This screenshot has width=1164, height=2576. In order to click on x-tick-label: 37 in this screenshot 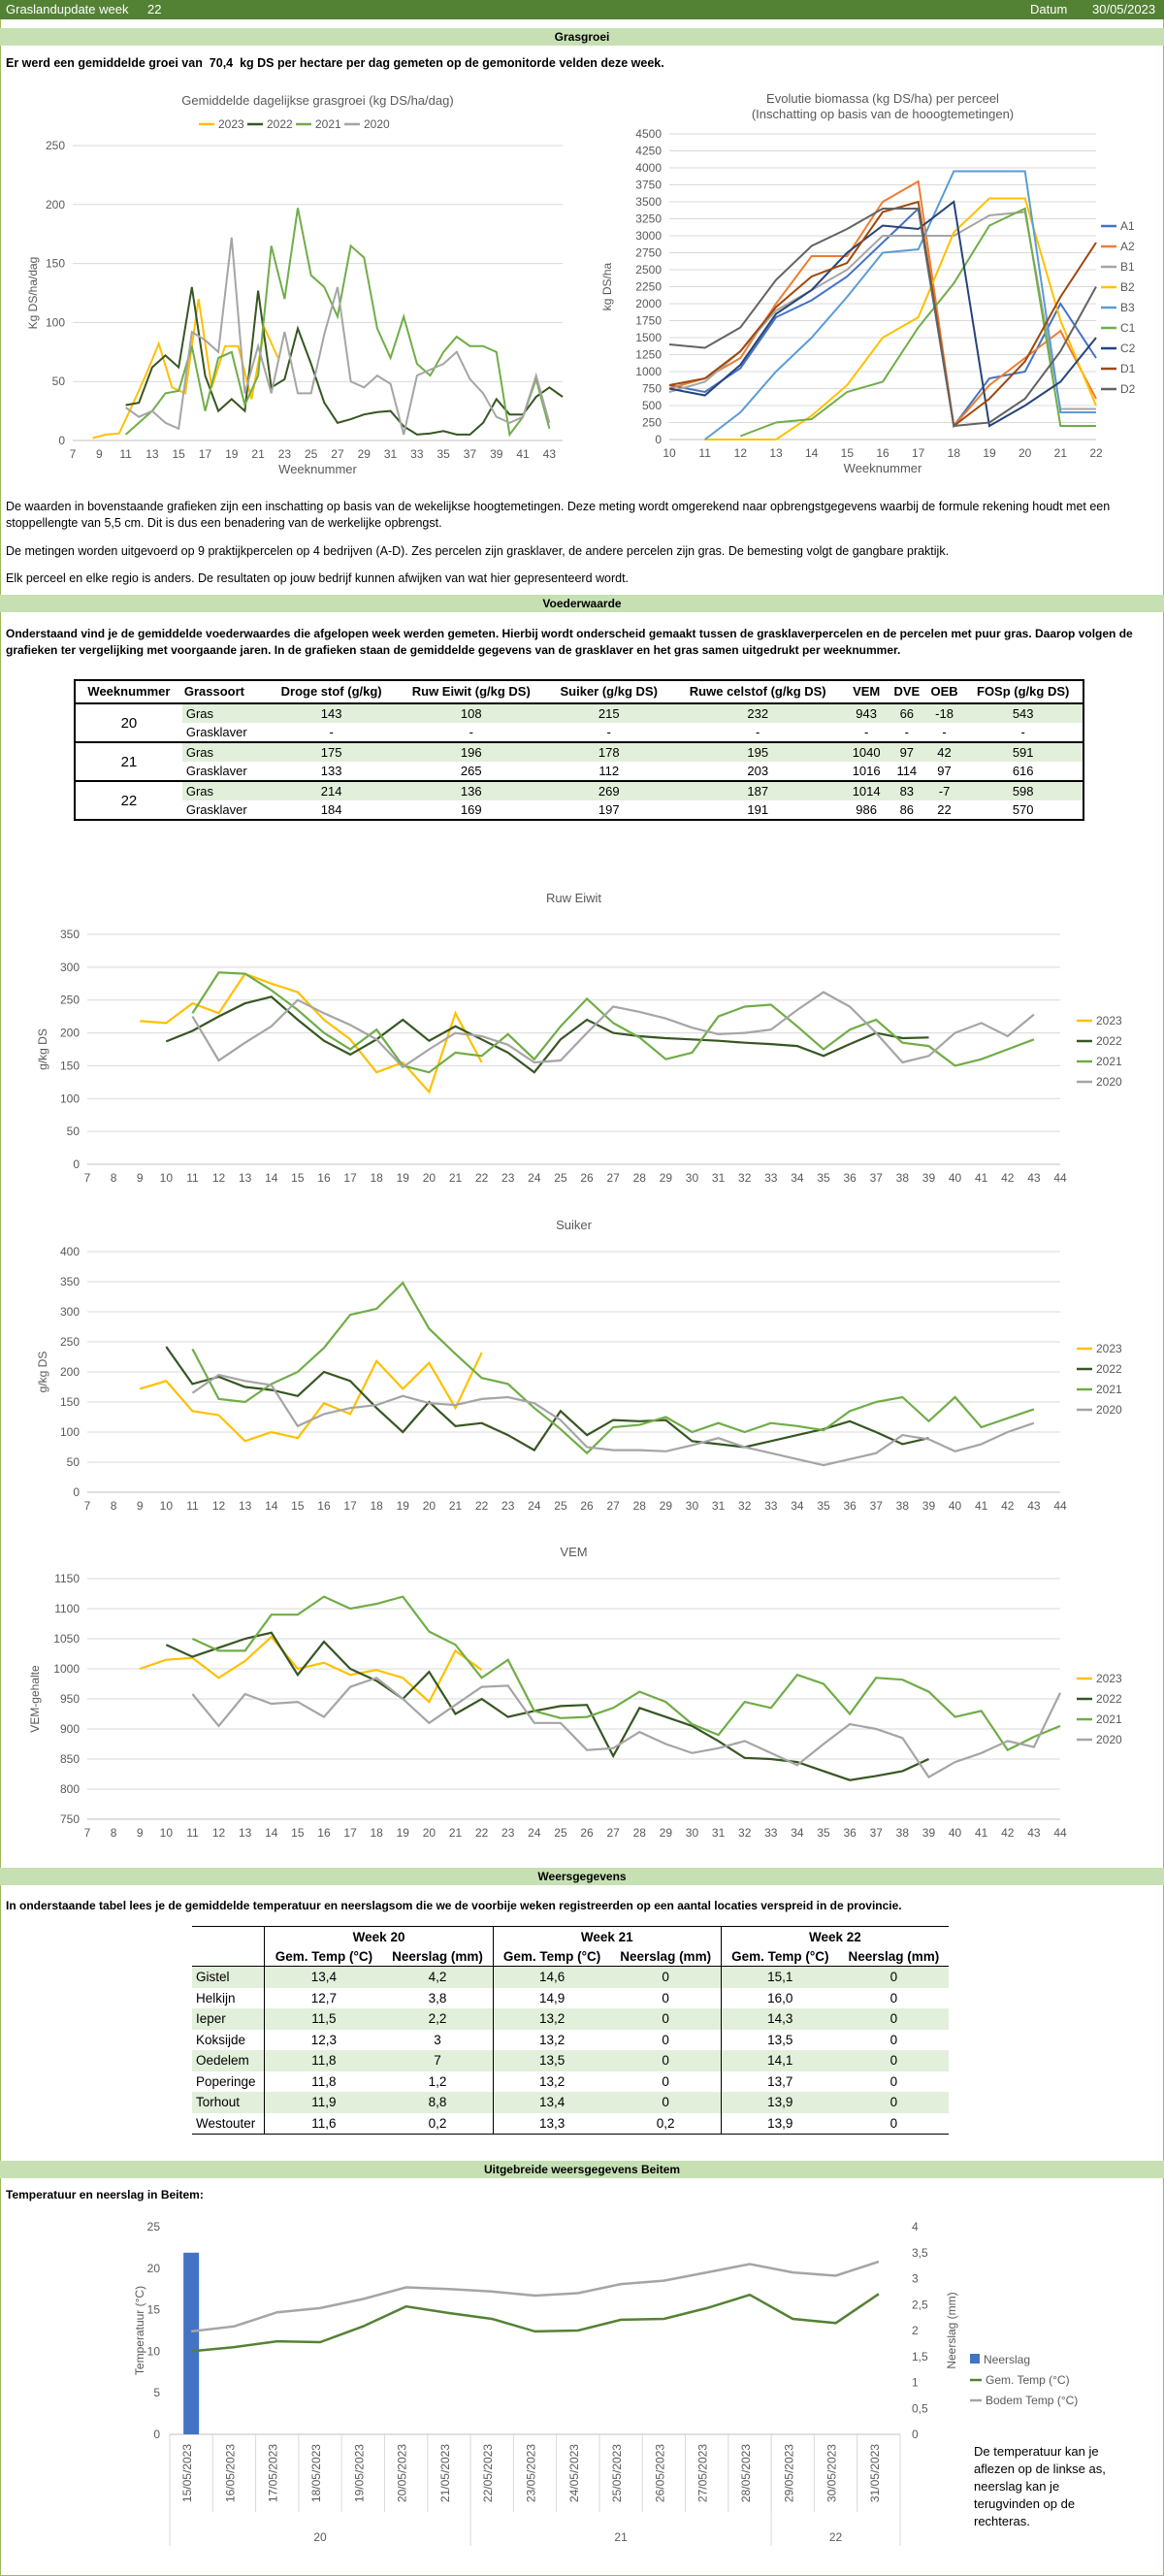, I will do `click(877, 1833)`.